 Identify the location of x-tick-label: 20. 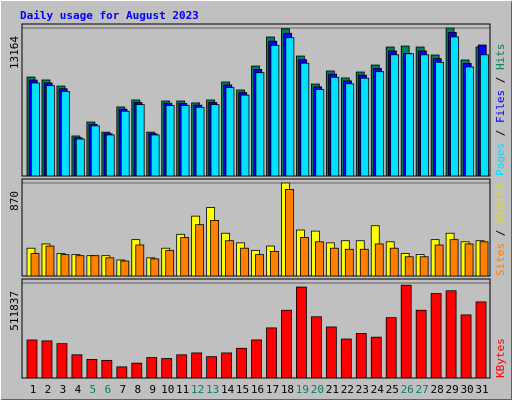
(317, 389).